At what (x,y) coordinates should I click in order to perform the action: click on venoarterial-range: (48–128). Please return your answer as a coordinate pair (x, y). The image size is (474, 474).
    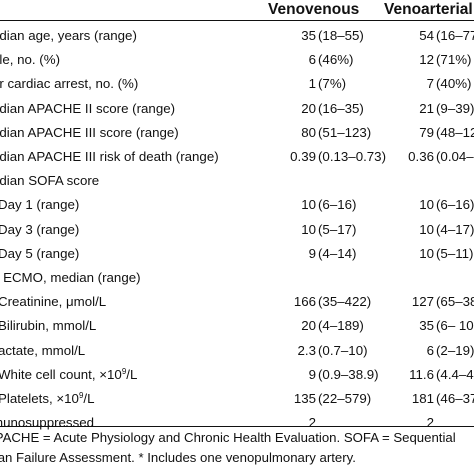
    Looking at the image, I should click on (455, 132).